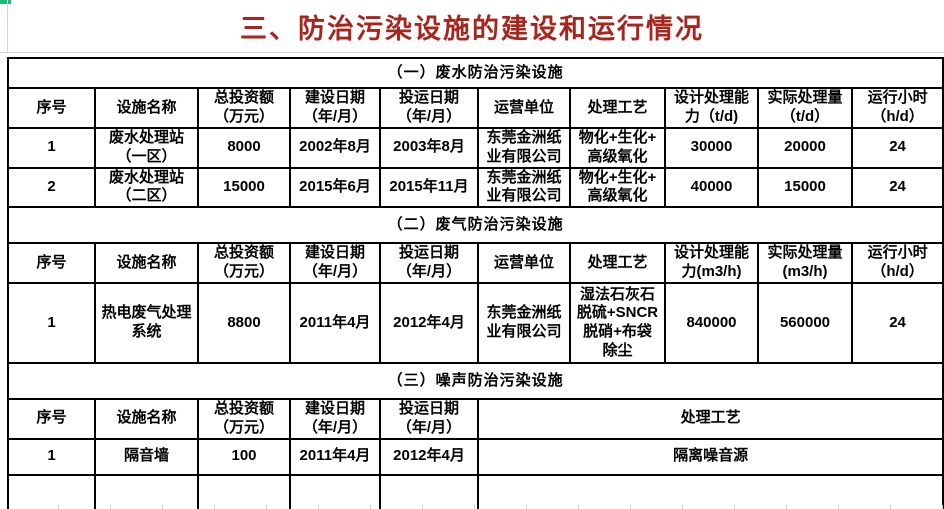  What do you see at coordinates (146, 491) in the screenshot?
I see `cell-facility-name` at bounding box center [146, 491].